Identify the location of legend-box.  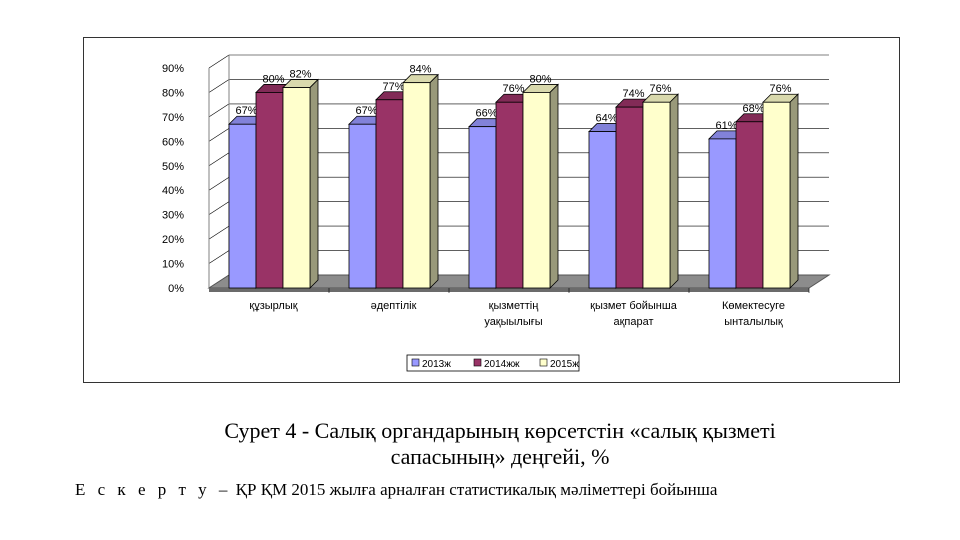
(493, 363).